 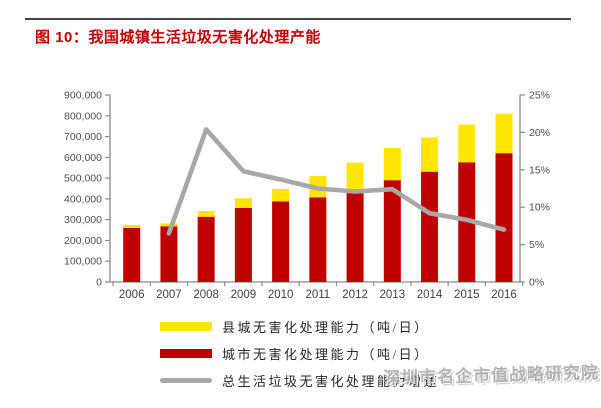 What do you see at coordinates (244, 295) in the screenshot?
I see `svg-text: 2009` at bounding box center [244, 295].